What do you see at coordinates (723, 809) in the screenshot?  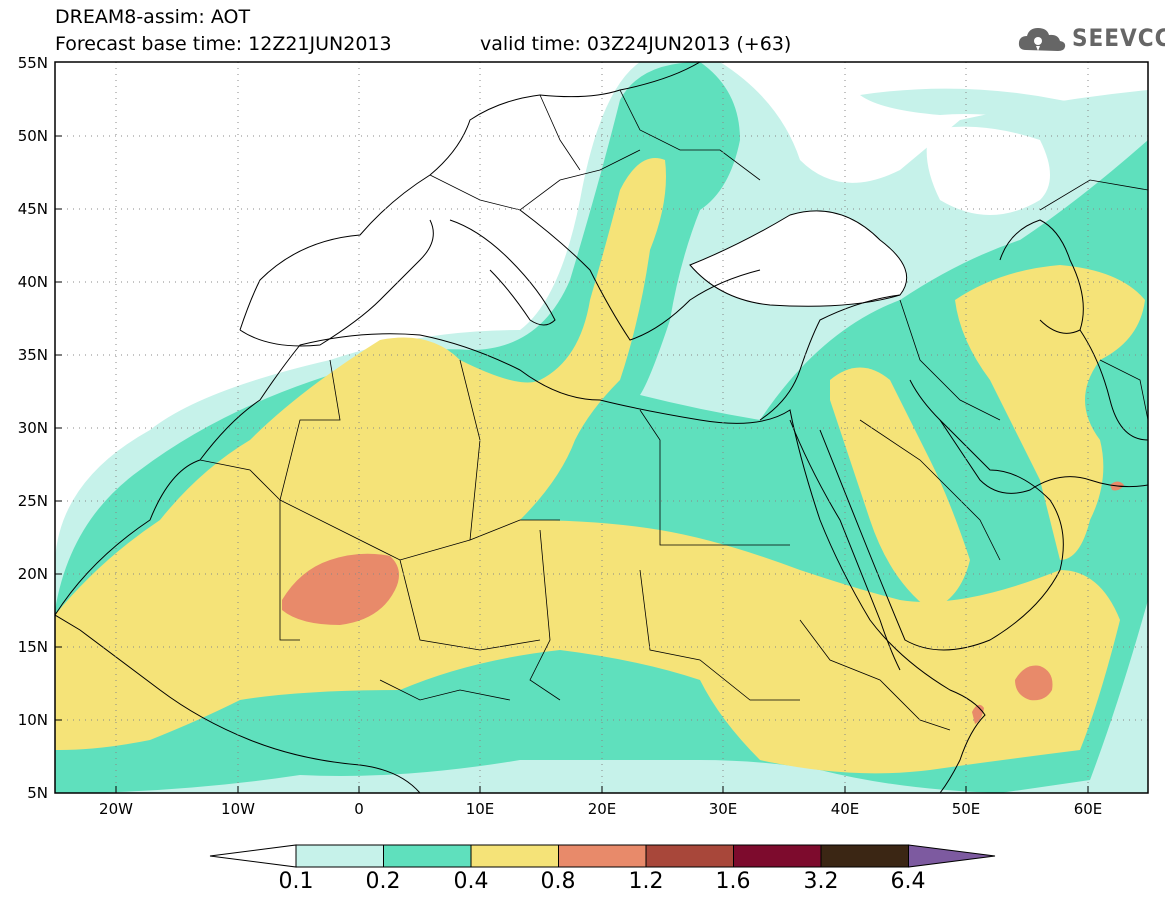 I see `lon-label: 30E` at bounding box center [723, 809].